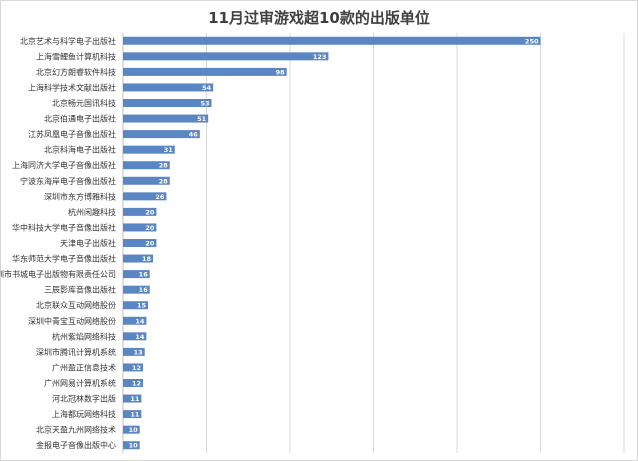 This screenshot has height=461, width=638. I want to click on category-label: 上海雪鲤鱼计算机科技, so click(76, 56).